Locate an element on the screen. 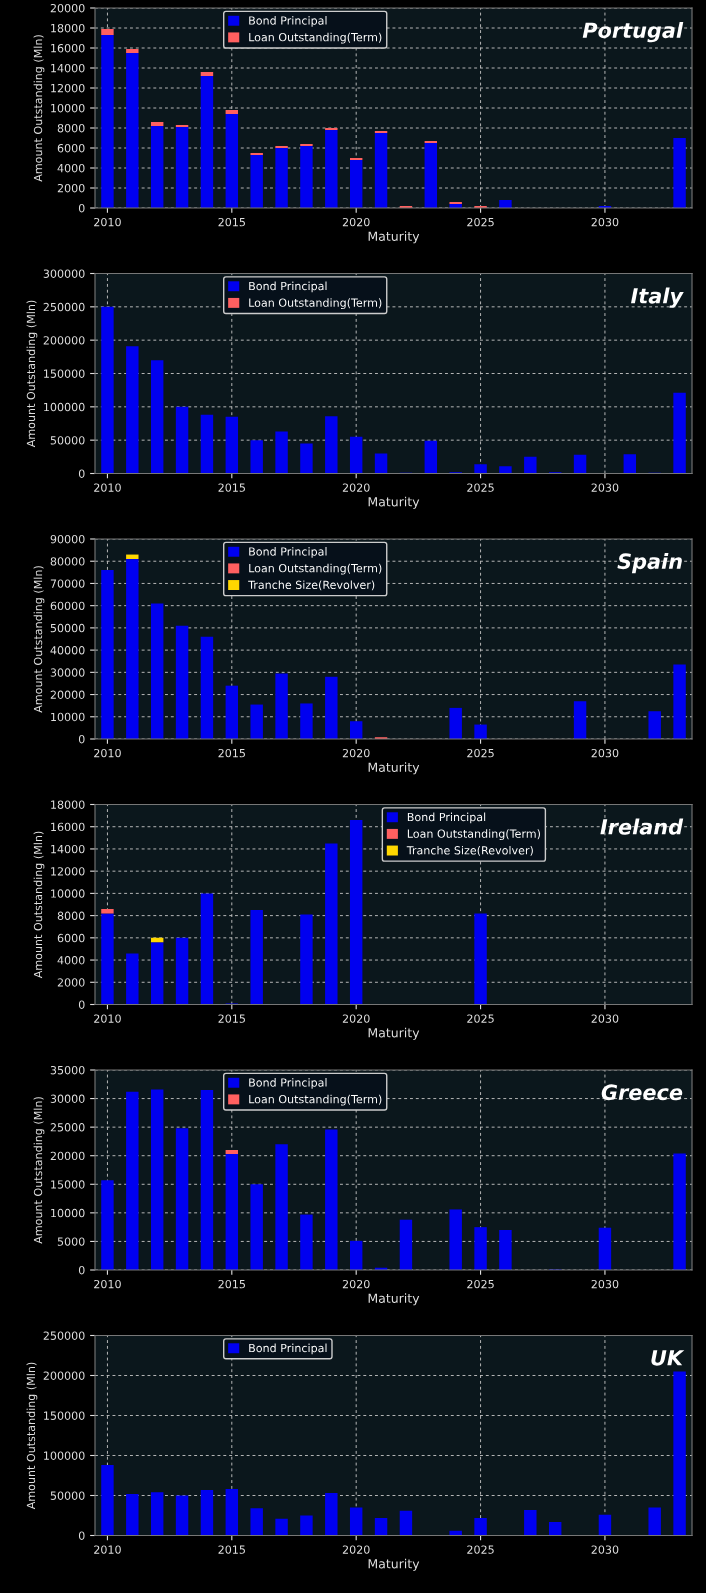 The width and height of the screenshot is (706, 1593). y-tick-label: 70000 is located at coordinates (67, 583).